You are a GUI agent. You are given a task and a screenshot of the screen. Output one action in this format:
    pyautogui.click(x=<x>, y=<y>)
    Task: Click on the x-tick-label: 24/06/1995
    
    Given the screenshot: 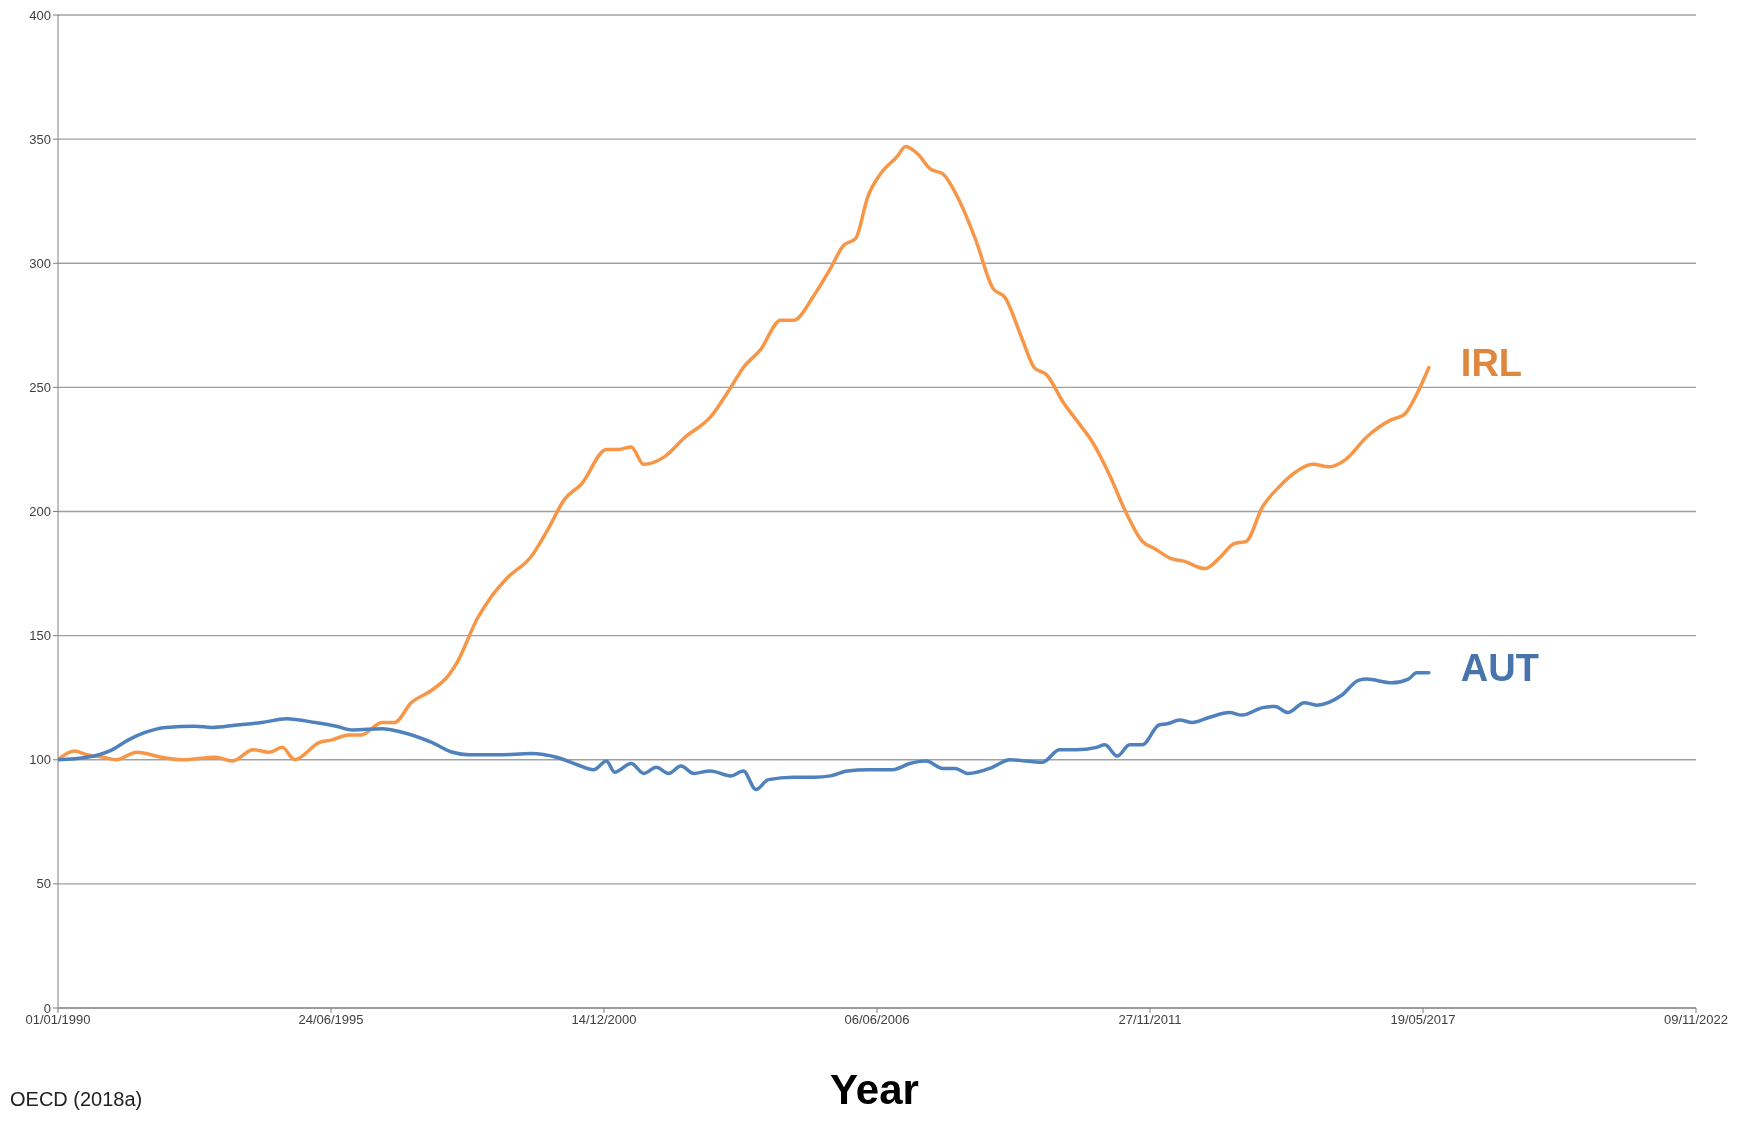 What is the action you would take?
    pyautogui.click(x=331, y=1020)
    